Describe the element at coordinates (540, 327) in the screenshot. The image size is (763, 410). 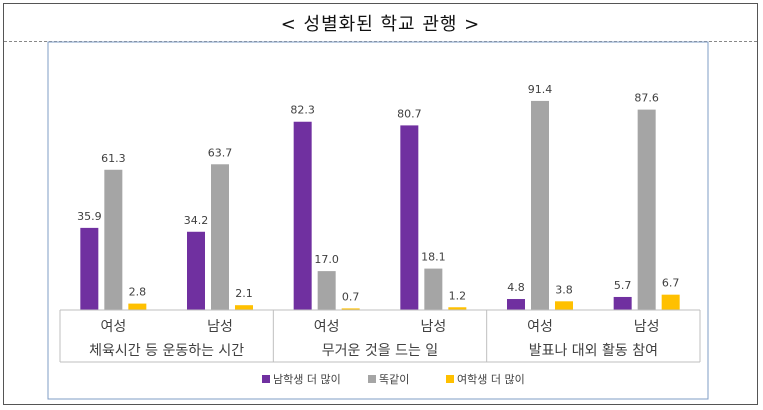
I see `category-label-4: 여성` at that location.